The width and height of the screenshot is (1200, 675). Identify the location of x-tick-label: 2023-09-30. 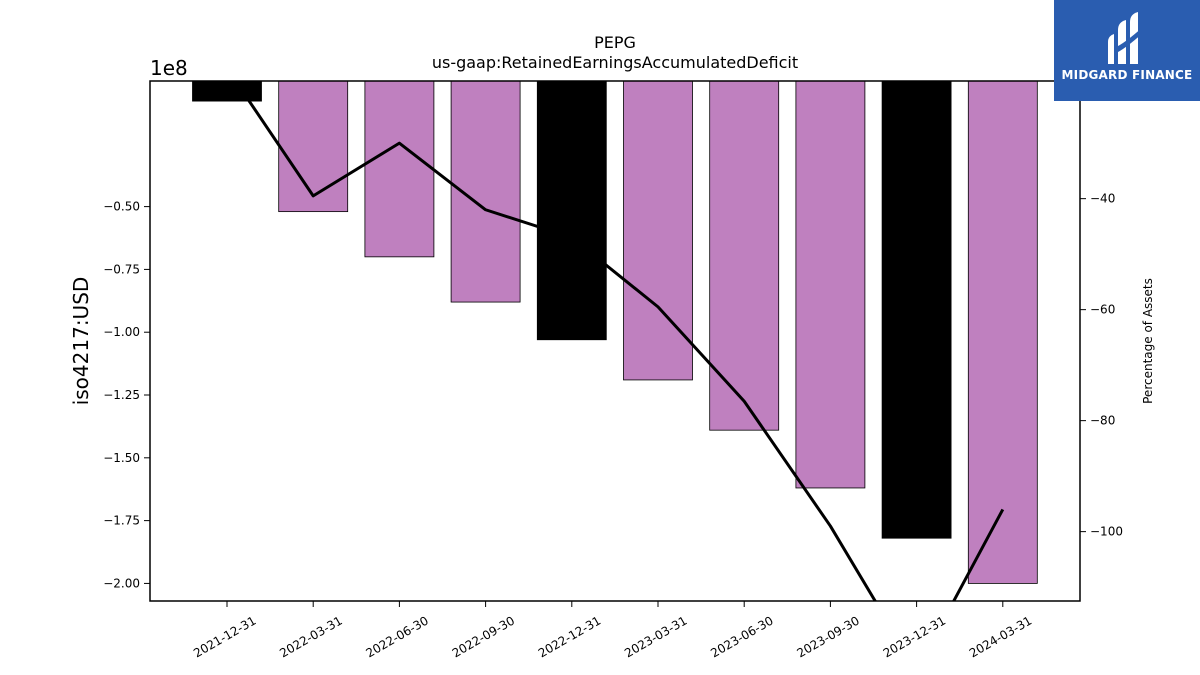
(827, 636).